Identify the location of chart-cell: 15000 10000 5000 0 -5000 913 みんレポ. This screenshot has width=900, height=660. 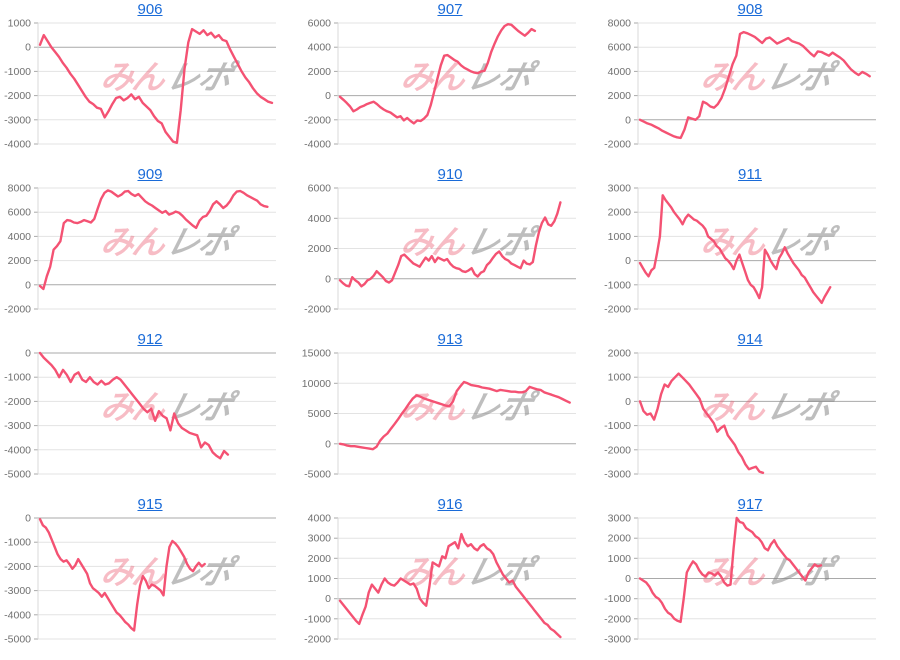
(450, 412).